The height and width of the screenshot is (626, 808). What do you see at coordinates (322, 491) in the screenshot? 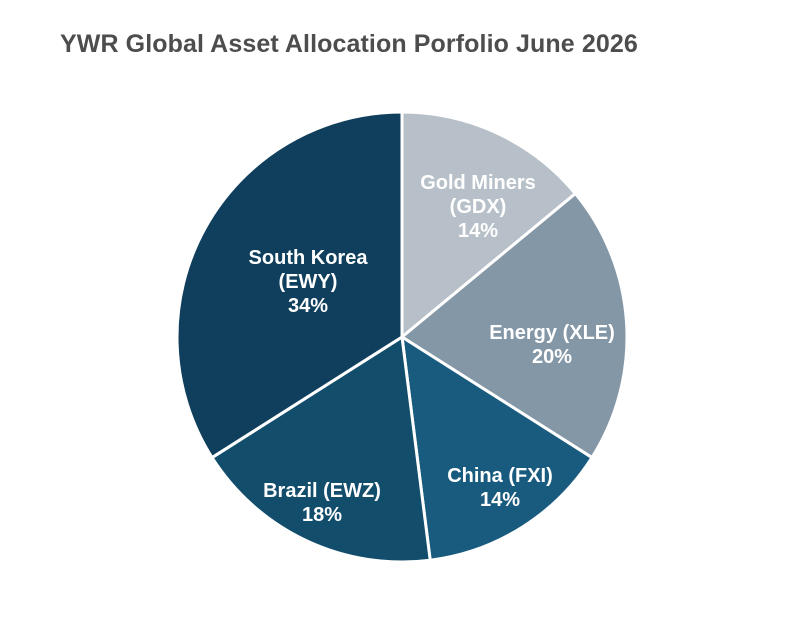
I see `slice-label-line: Brazil (EWZ)` at bounding box center [322, 491].